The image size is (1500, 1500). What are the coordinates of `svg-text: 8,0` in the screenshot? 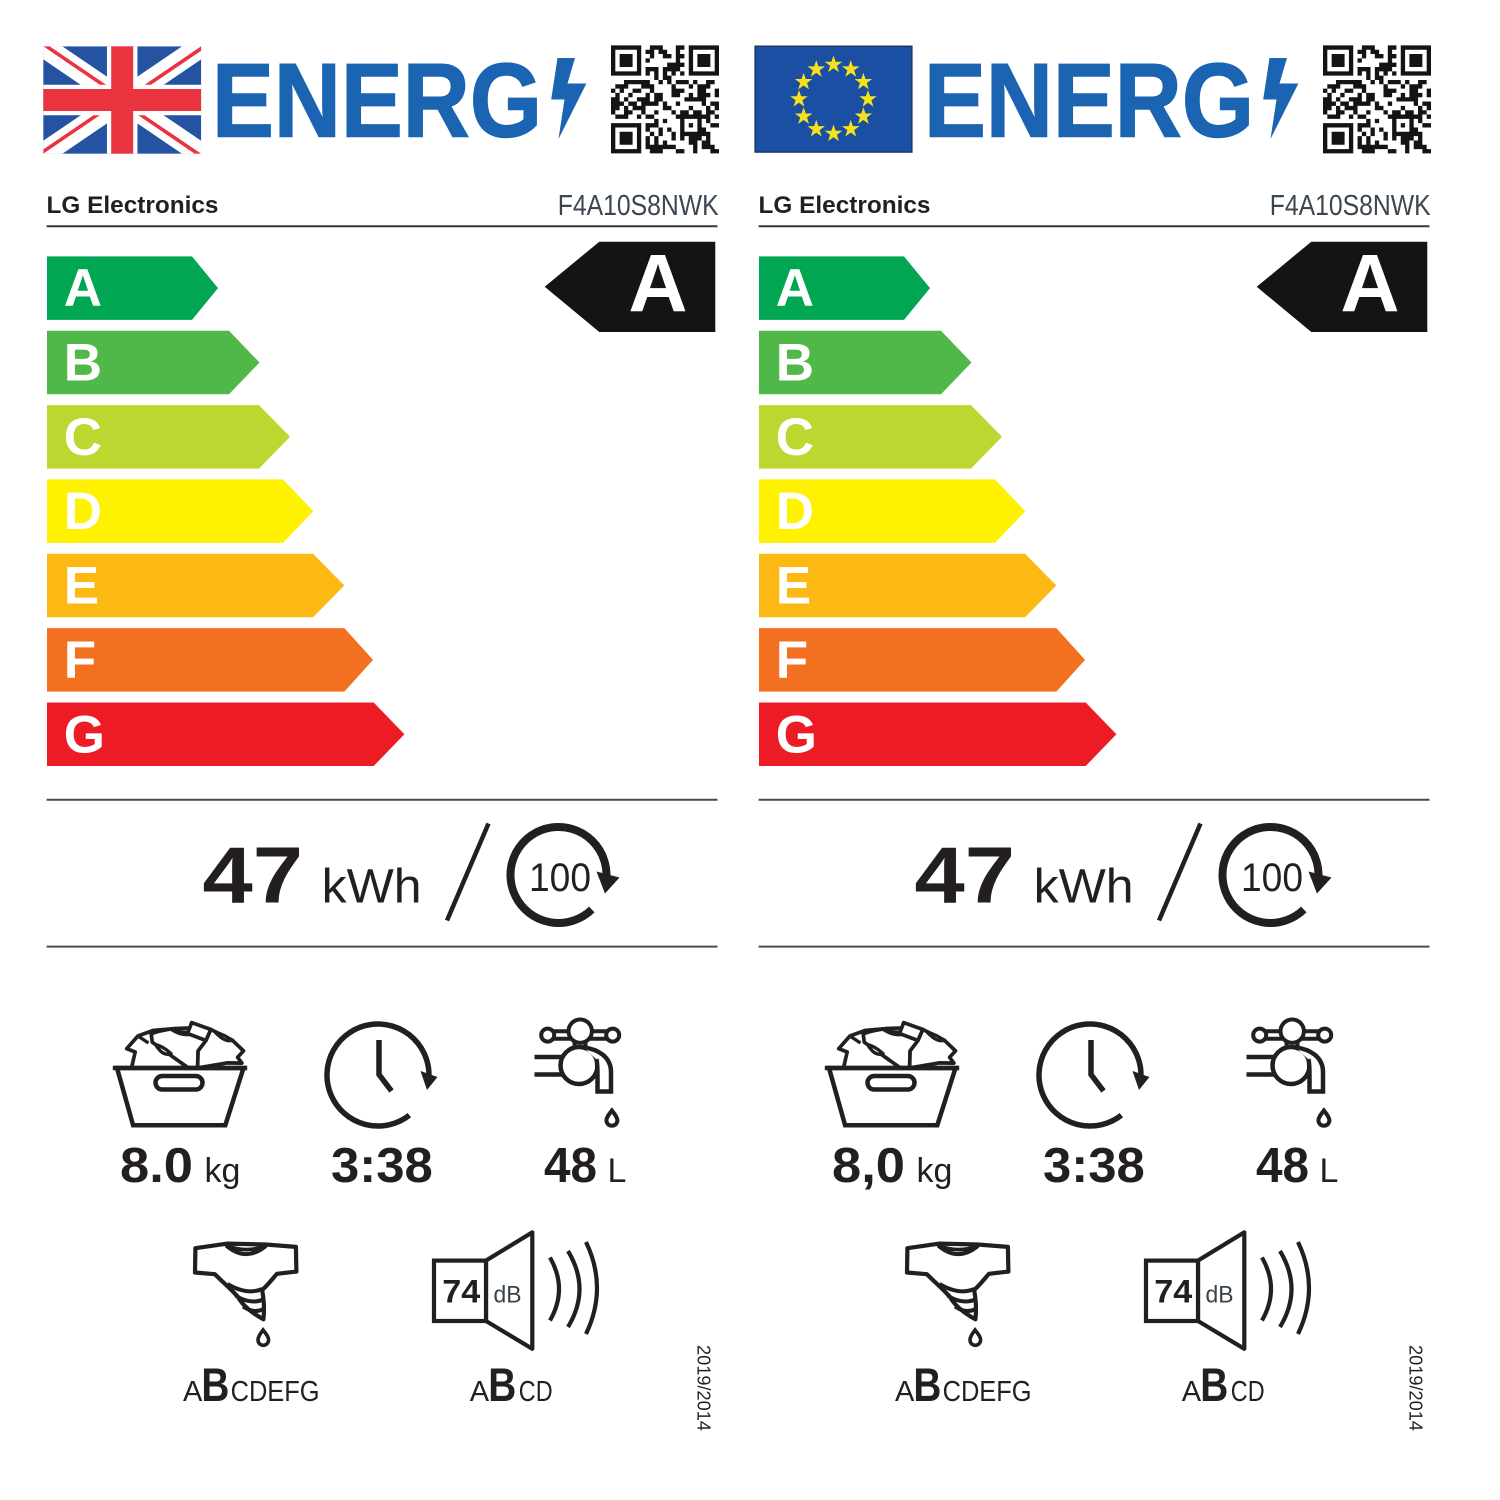 It's located at (868, 1166).